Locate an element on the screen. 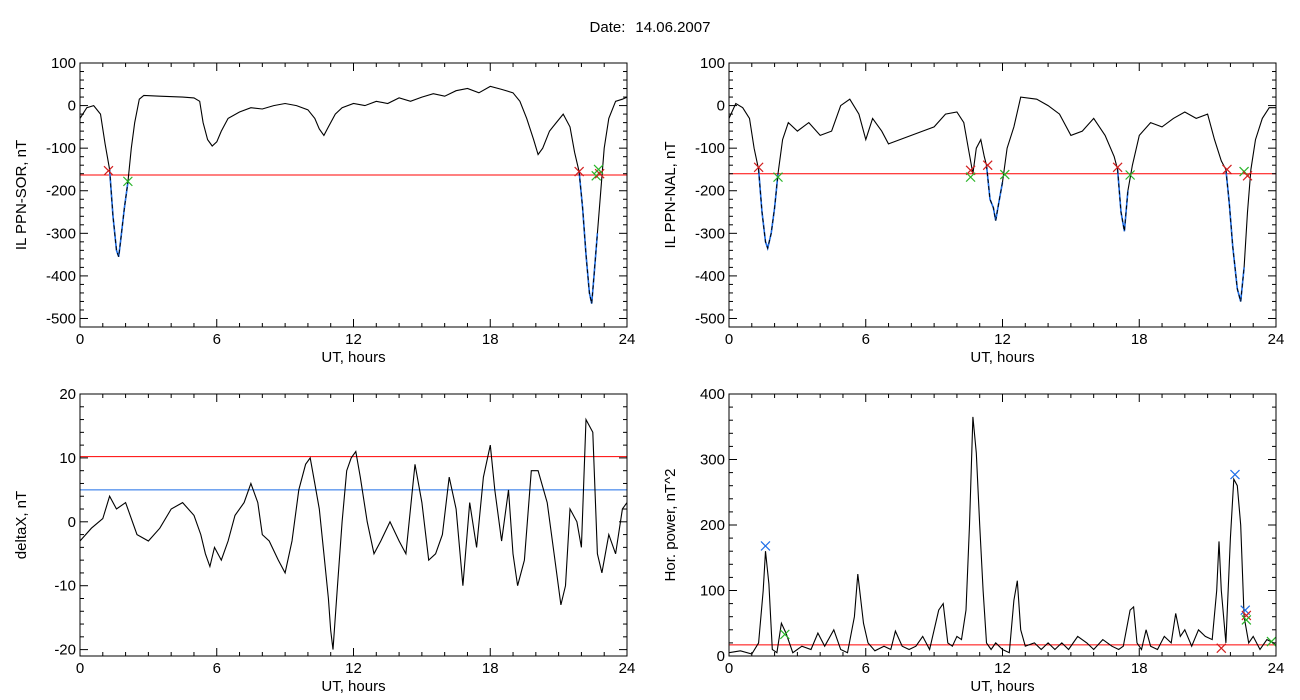 The image size is (1300, 700). y-axis-label: Hor. power, nT^2 is located at coordinates (670, 525).